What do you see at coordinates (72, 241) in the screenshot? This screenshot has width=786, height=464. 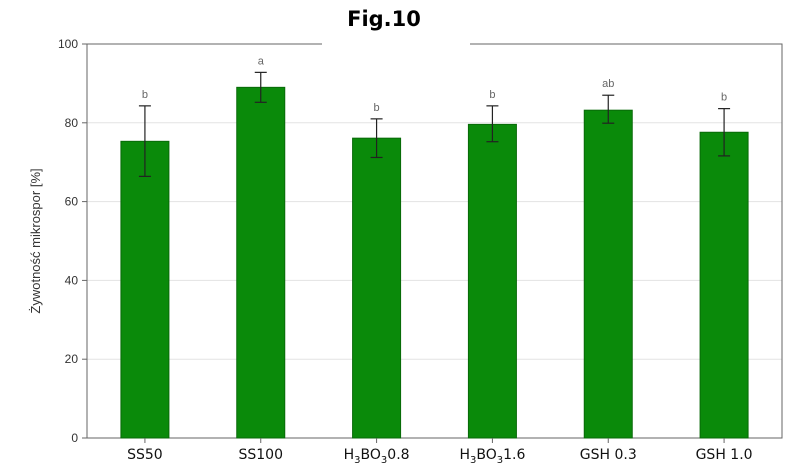 I see `y-axis: 0 20 40 60 80 100` at bounding box center [72, 241].